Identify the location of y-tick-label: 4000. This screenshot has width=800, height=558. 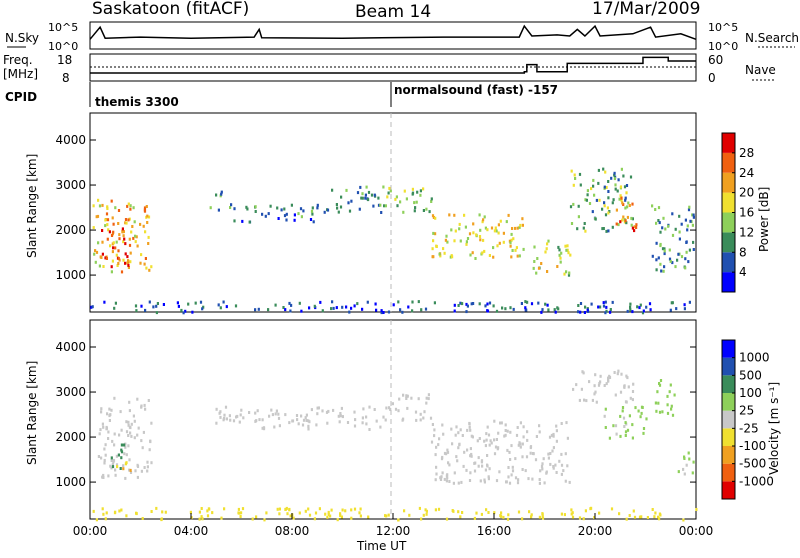
(70, 347).